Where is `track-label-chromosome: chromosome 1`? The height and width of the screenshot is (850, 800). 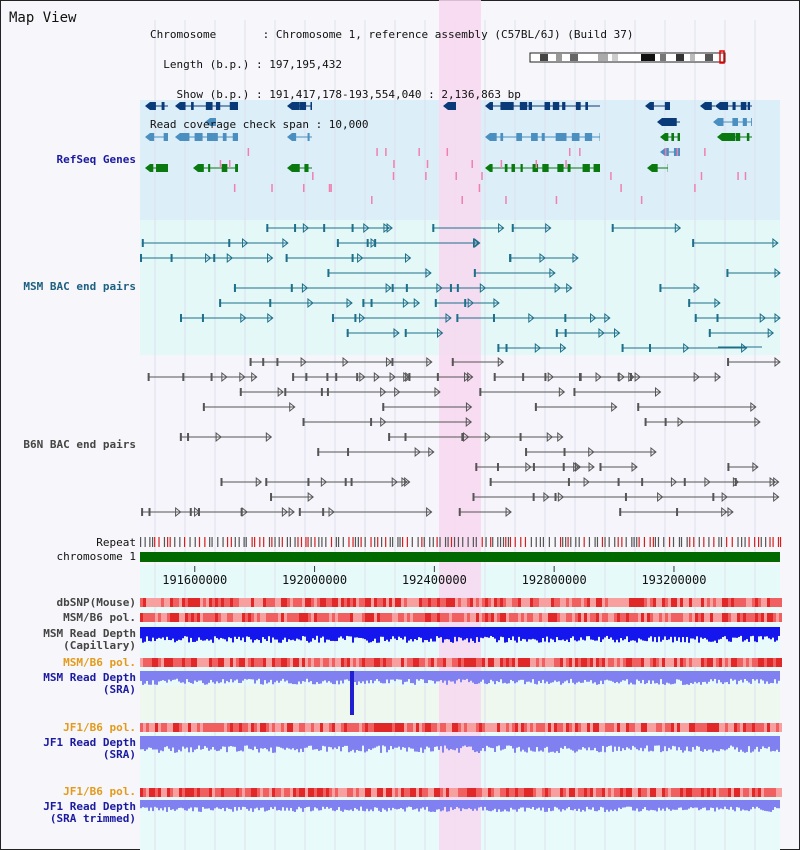
track-label-chromosome: chromosome 1 is located at coordinates (96, 556).